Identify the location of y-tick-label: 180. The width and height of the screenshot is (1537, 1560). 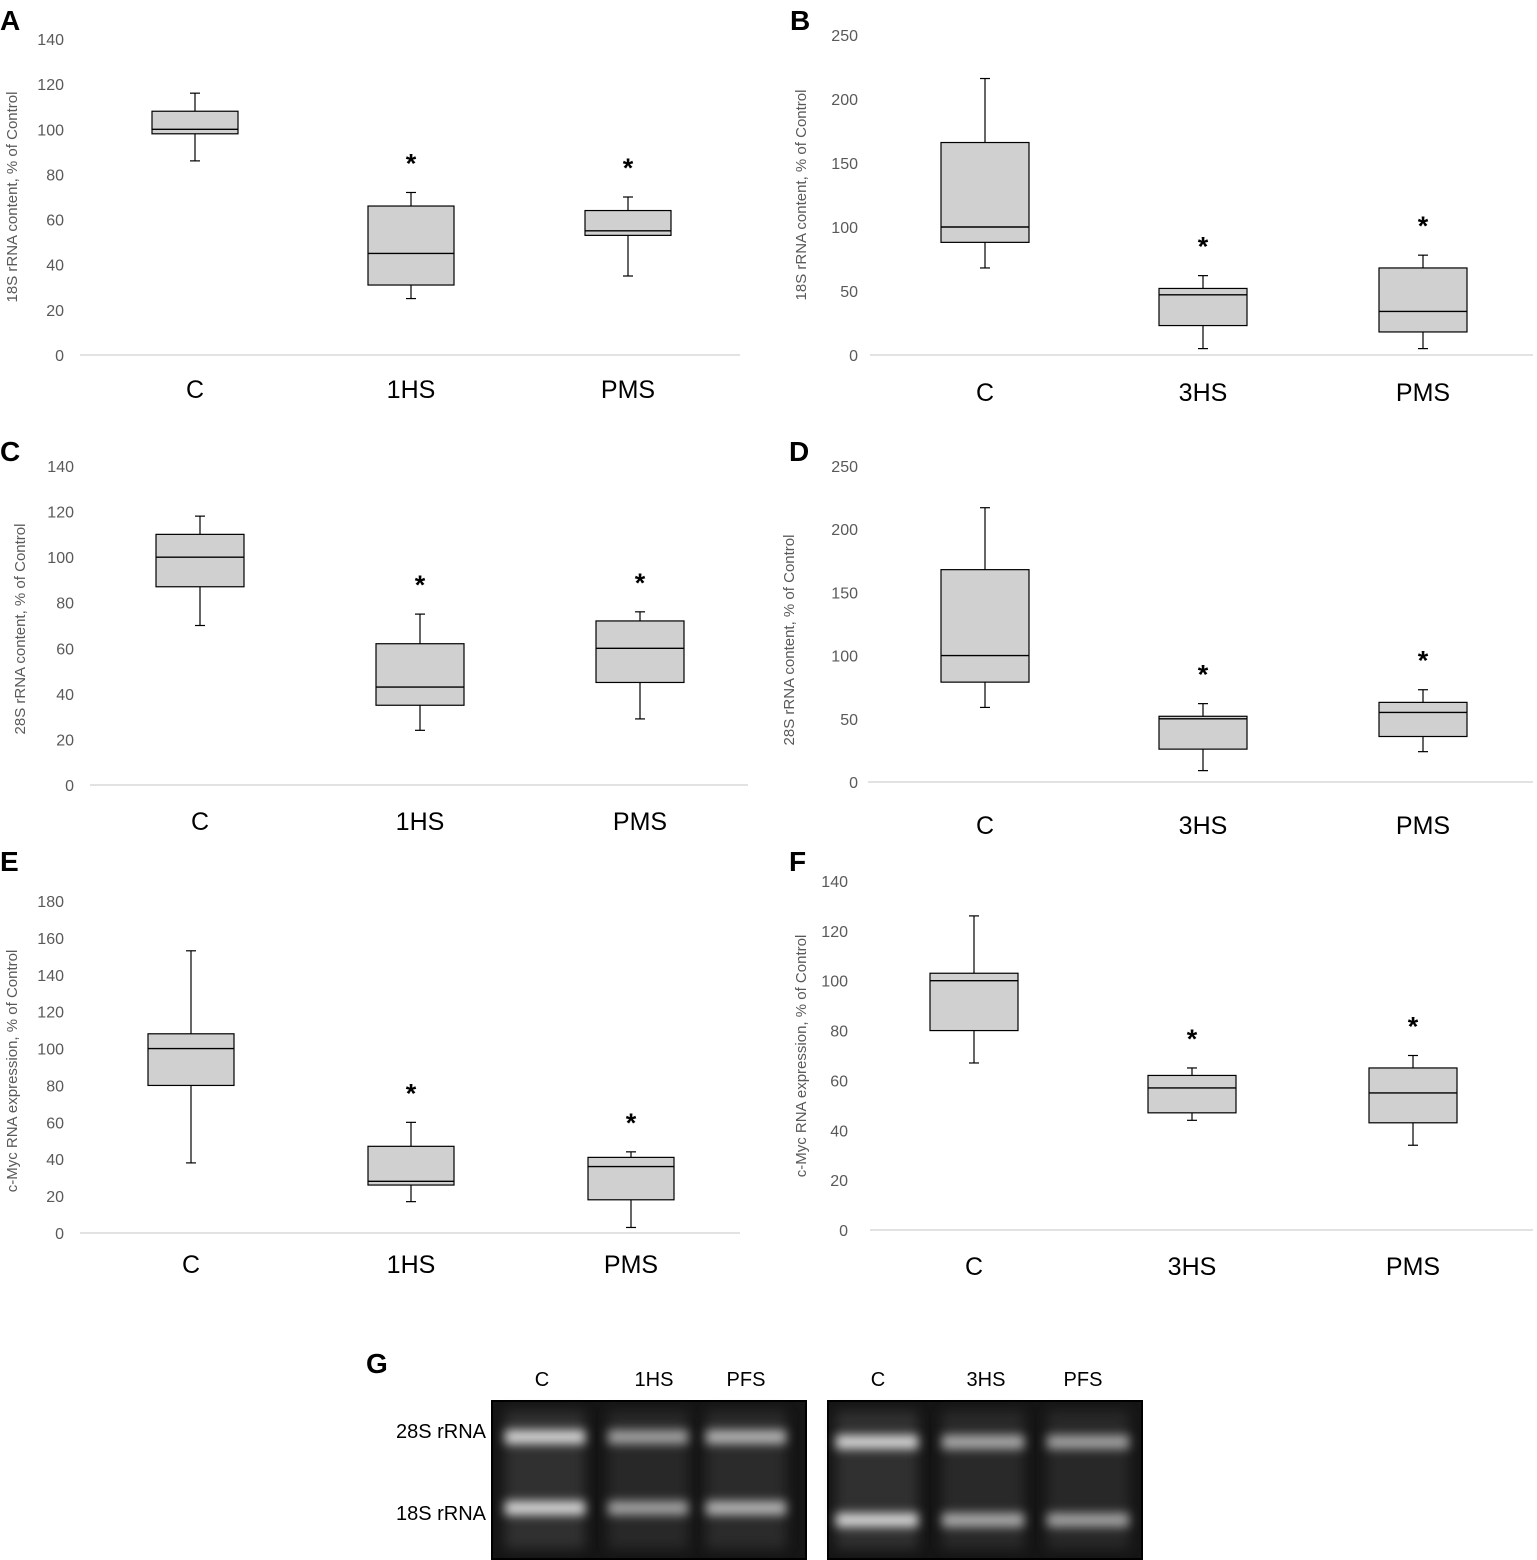
(50, 902).